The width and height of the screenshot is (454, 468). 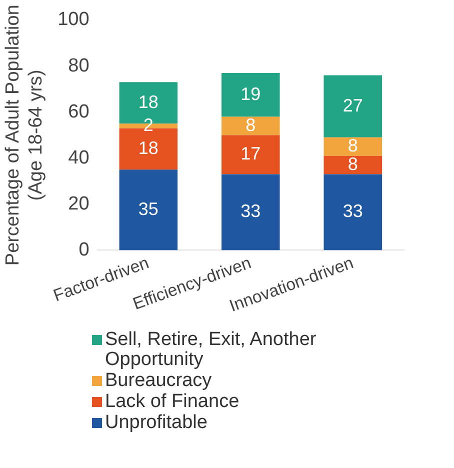 I want to click on y-tick-label: 100, so click(x=74, y=19).